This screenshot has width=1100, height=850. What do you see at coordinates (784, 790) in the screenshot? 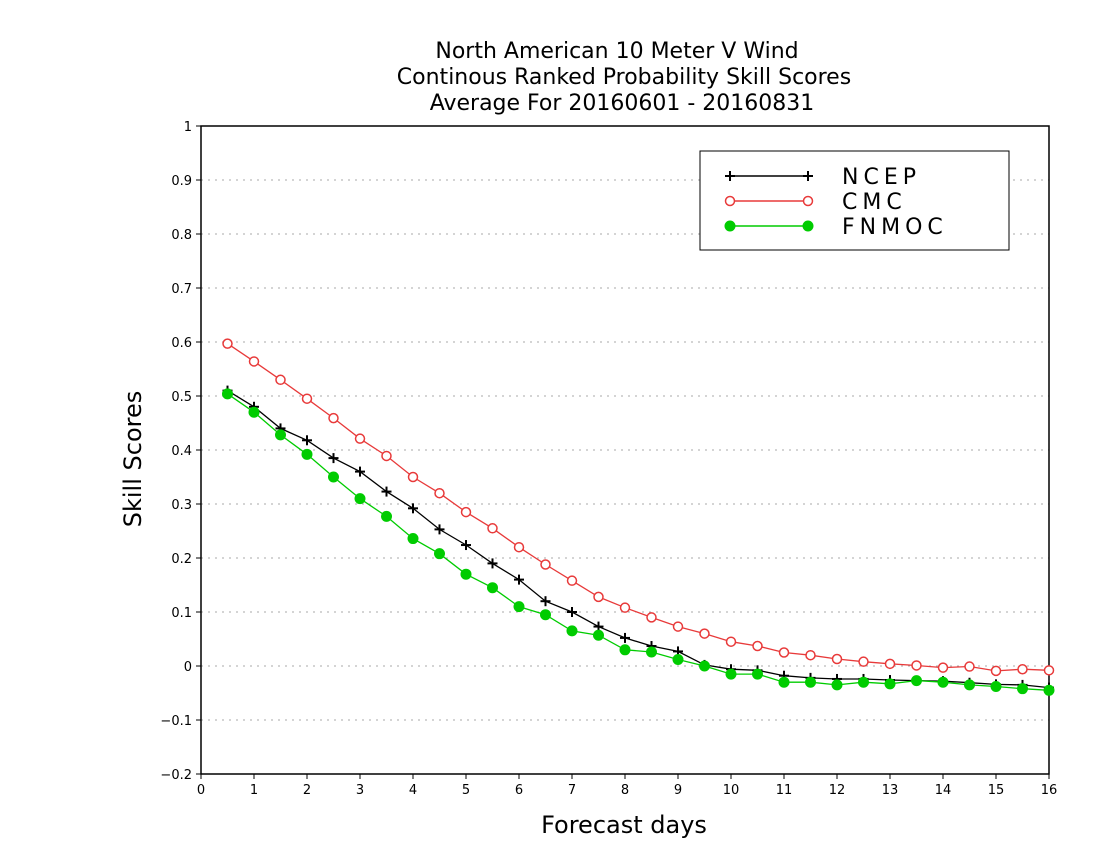
I see `x-tick-label: 11` at bounding box center [784, 790].